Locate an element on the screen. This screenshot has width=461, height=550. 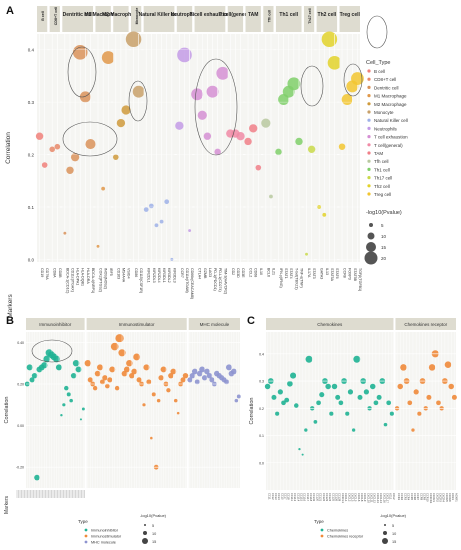
panel-c-xtick: CCL4 is located at coordinates (279, 496).